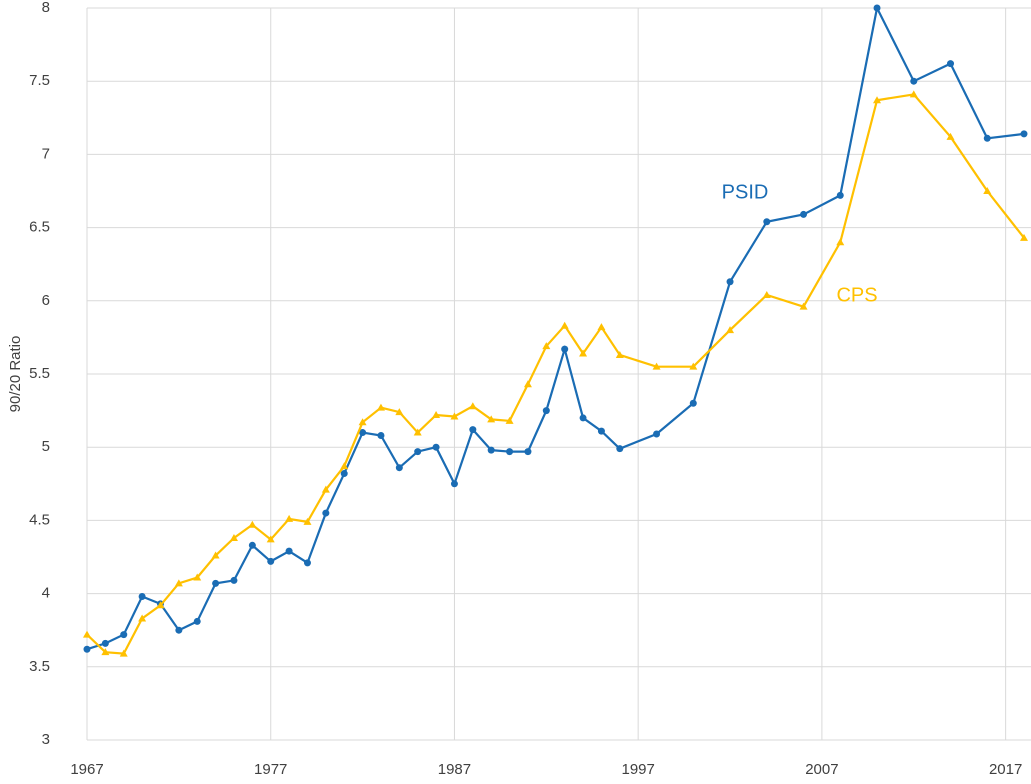 This screenshot has width=1031, height=784. What do you see at coordinates (637, 769) in the screenshot?
I see `x-tick-label: 1997` at bounding box center [637, 769].